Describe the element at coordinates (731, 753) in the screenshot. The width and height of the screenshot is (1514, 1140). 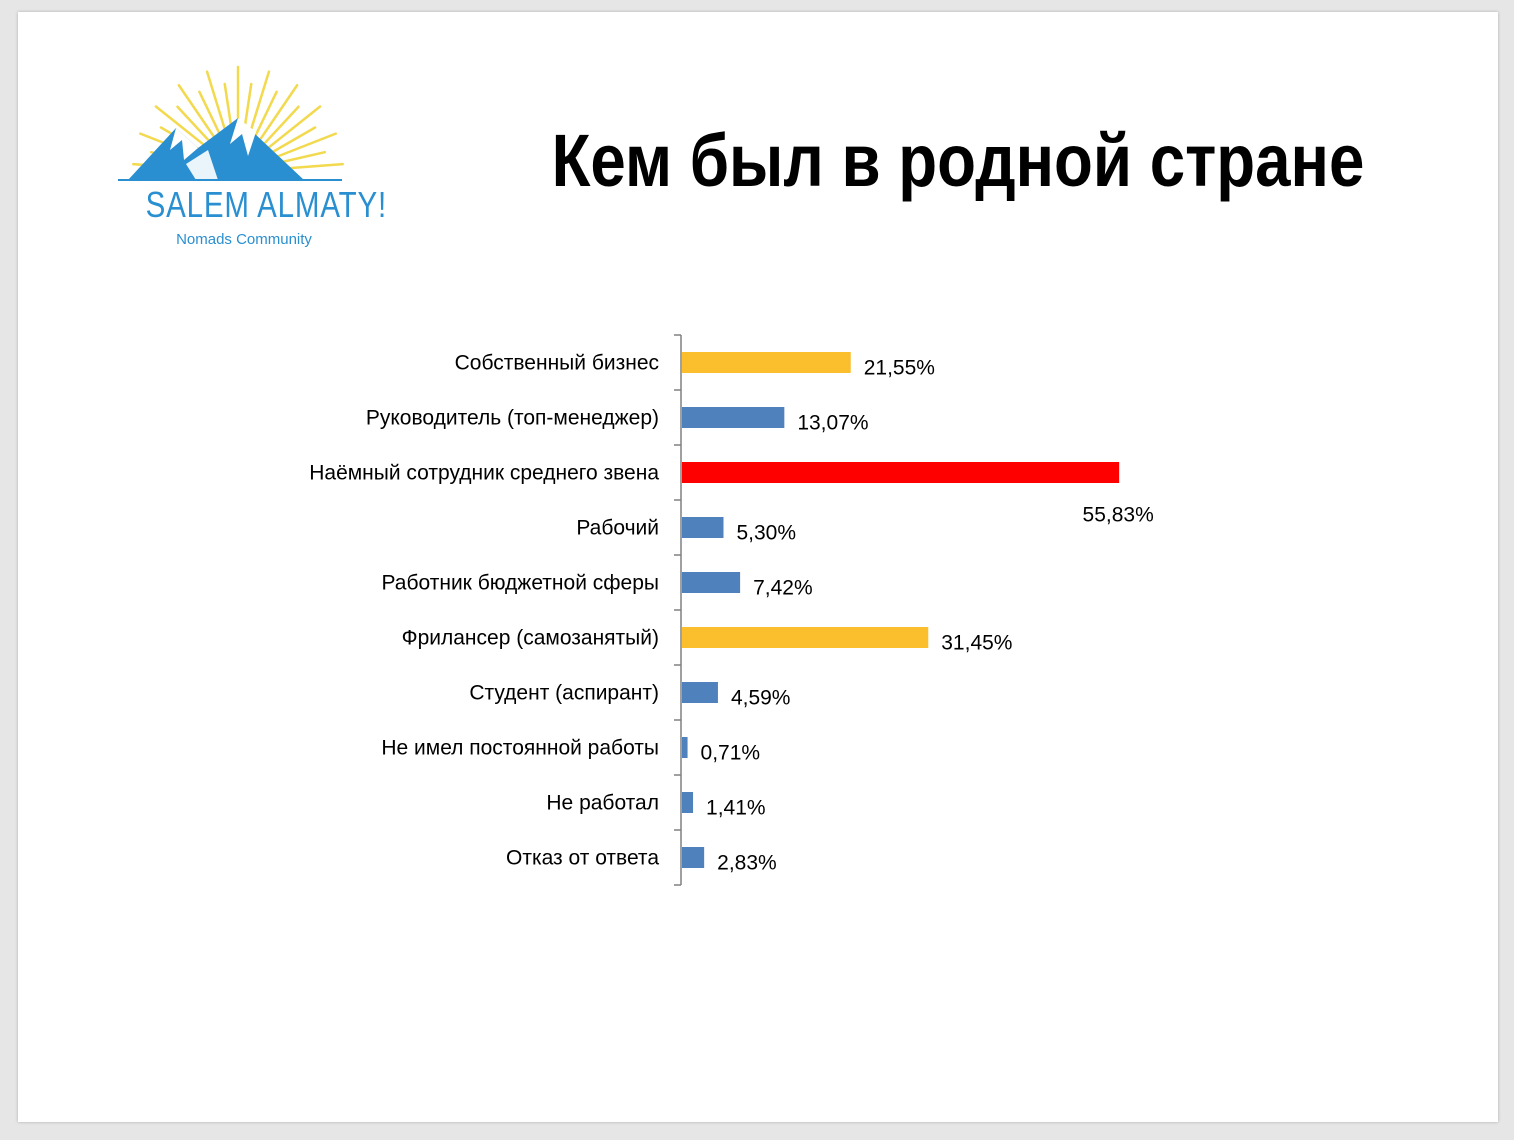
I see `data-label: 0,71%` at that location.